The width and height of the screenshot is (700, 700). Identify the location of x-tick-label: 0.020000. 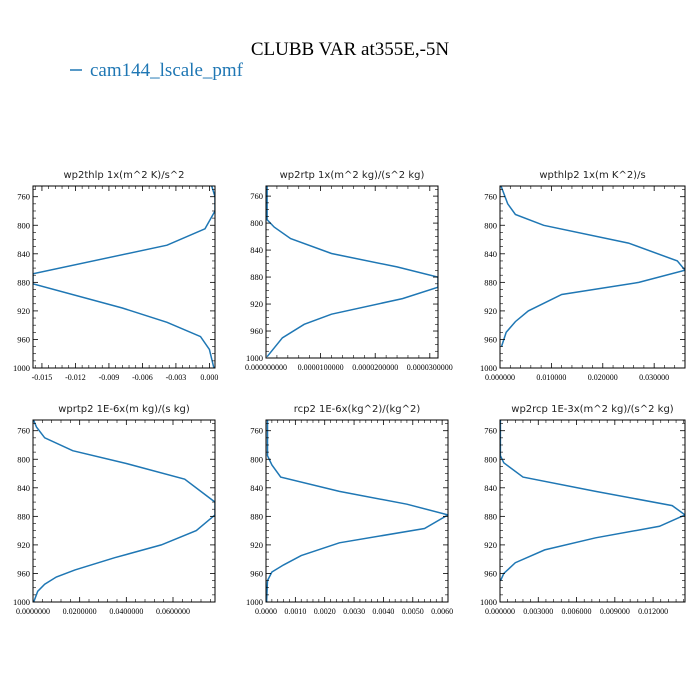
(603, 377).